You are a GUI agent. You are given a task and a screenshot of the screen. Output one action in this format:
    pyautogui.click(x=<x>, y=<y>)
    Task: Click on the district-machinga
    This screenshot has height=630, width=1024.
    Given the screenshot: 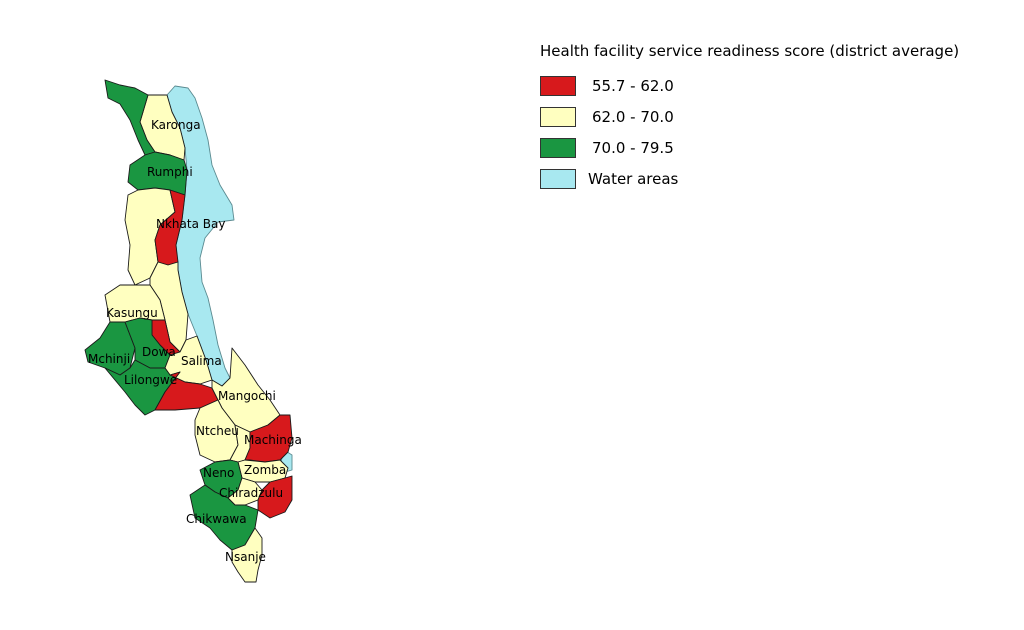 What is the action you would take?
    pyautogui.click(x=268, y=438)
    